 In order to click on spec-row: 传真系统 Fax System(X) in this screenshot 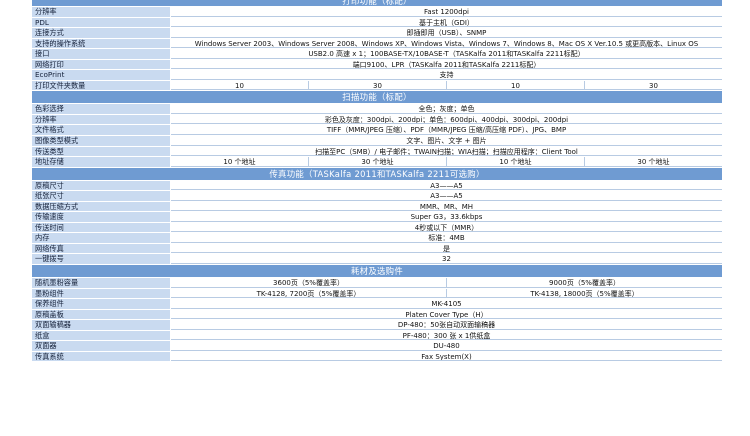, I will do `click(377, 357)`.